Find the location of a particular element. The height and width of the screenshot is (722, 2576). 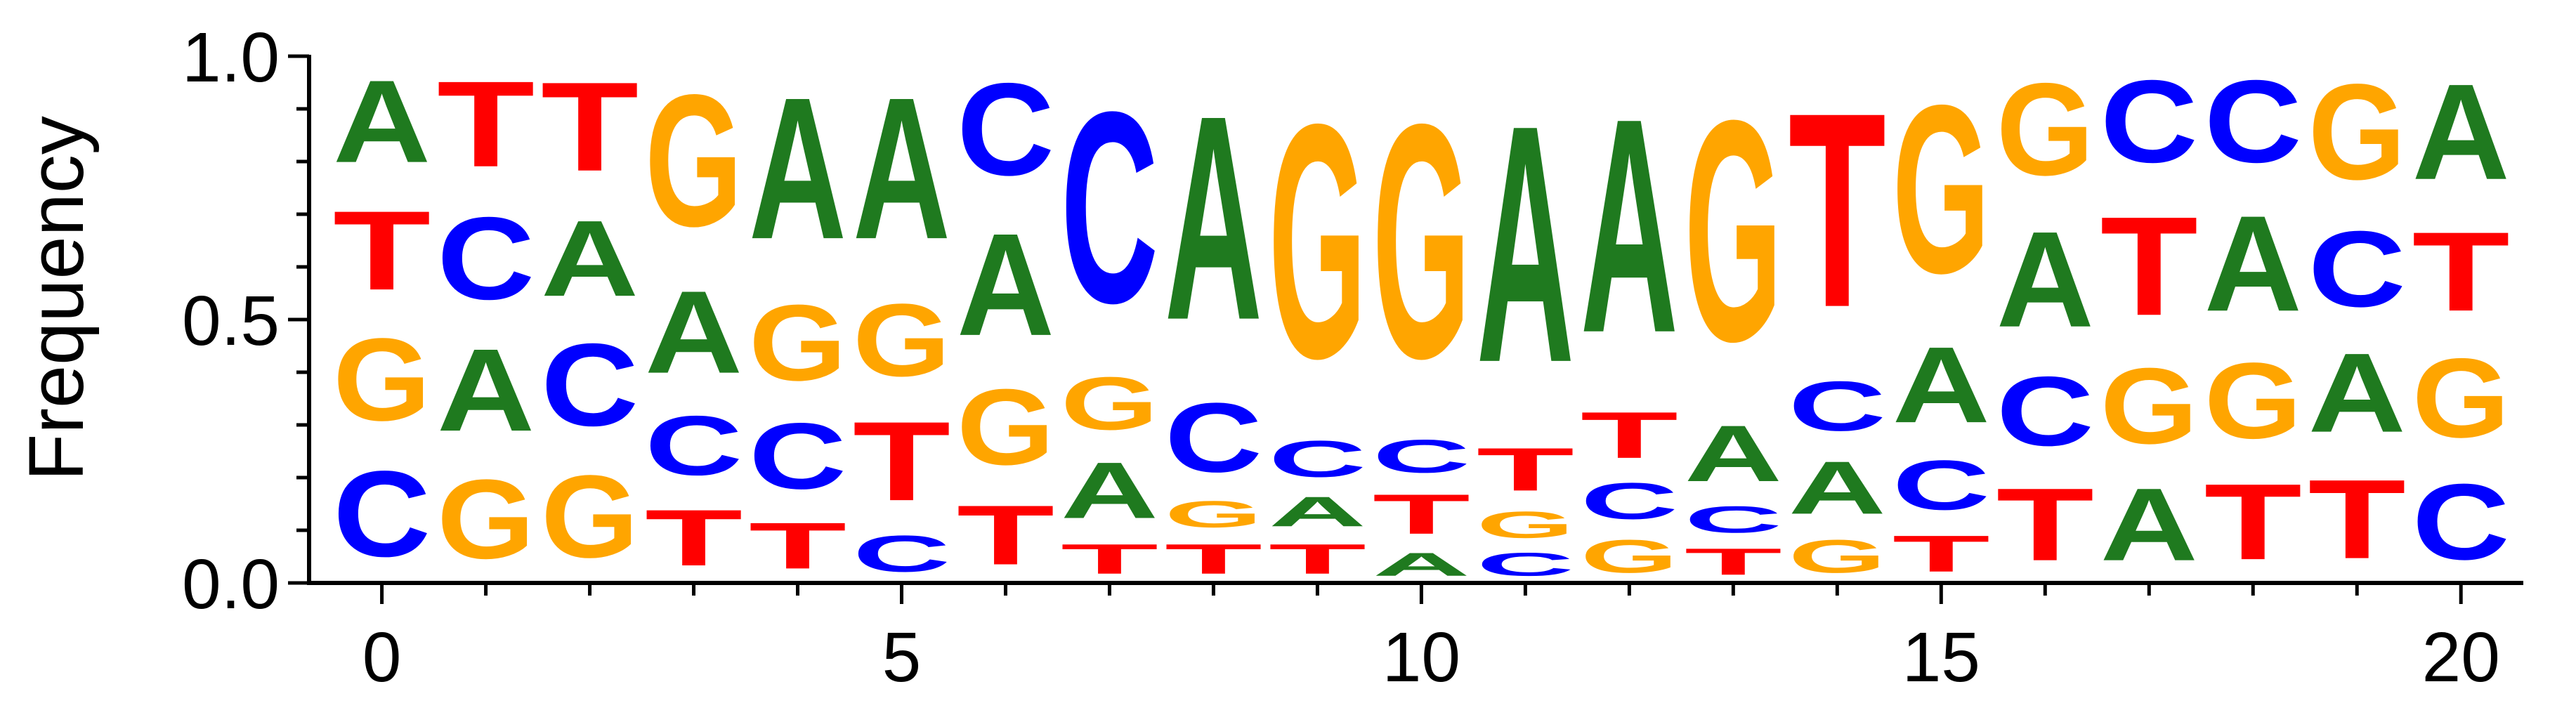

x-tick-label: 5 is located at coordinates (902, 657).